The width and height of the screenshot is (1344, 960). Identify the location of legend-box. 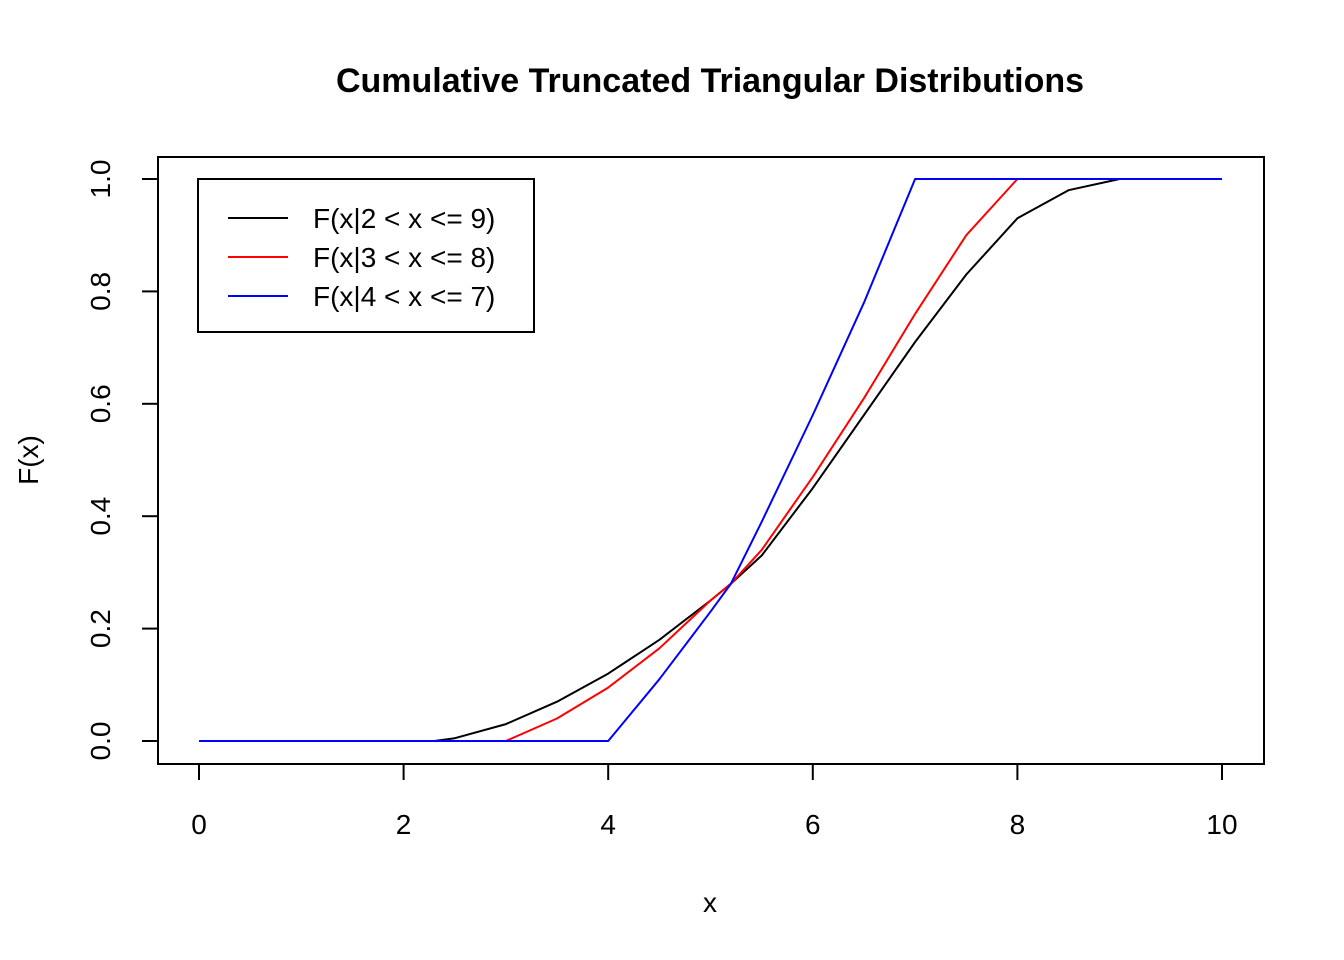
(366, 255).